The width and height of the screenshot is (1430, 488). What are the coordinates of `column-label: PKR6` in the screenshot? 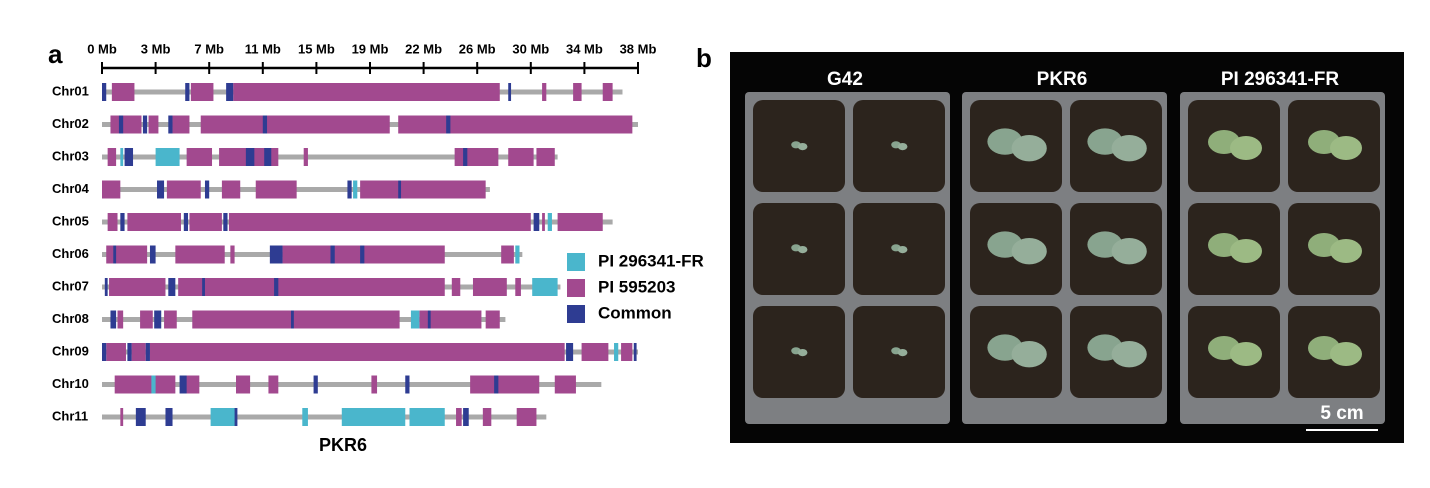 It's located at (1062, 79).